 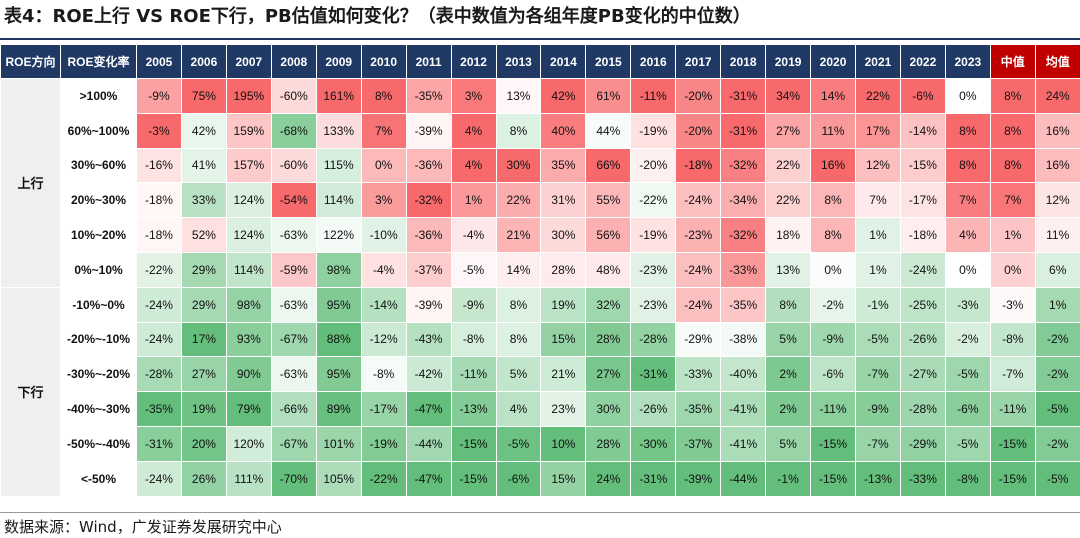 I want to click on median-cell: 8%, so click(x=1012, y=165).